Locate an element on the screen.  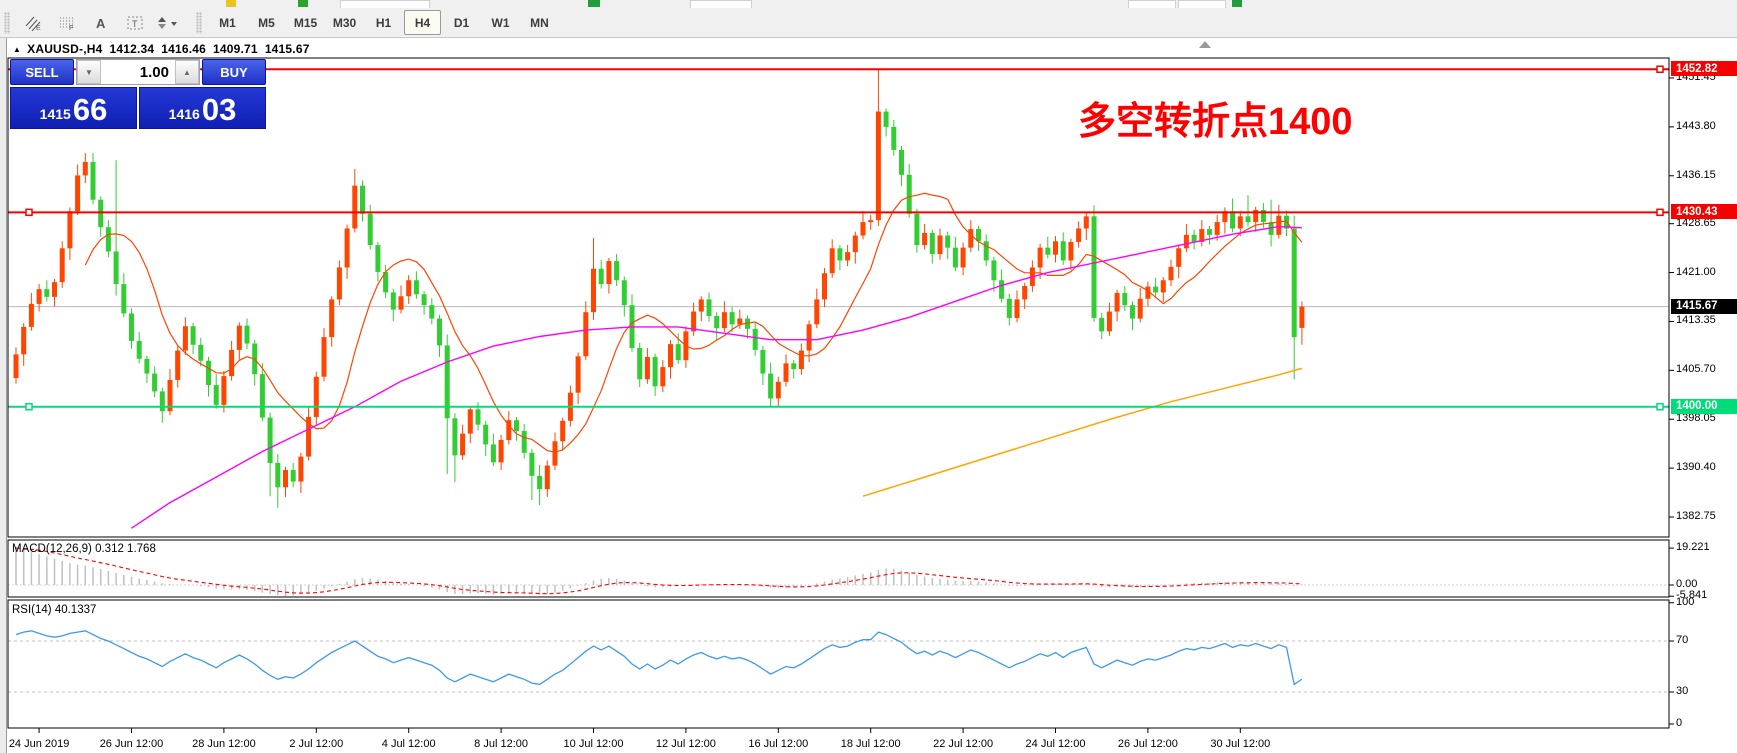
timeframe-m5-button: M5 is located at coordinates (266, 22).